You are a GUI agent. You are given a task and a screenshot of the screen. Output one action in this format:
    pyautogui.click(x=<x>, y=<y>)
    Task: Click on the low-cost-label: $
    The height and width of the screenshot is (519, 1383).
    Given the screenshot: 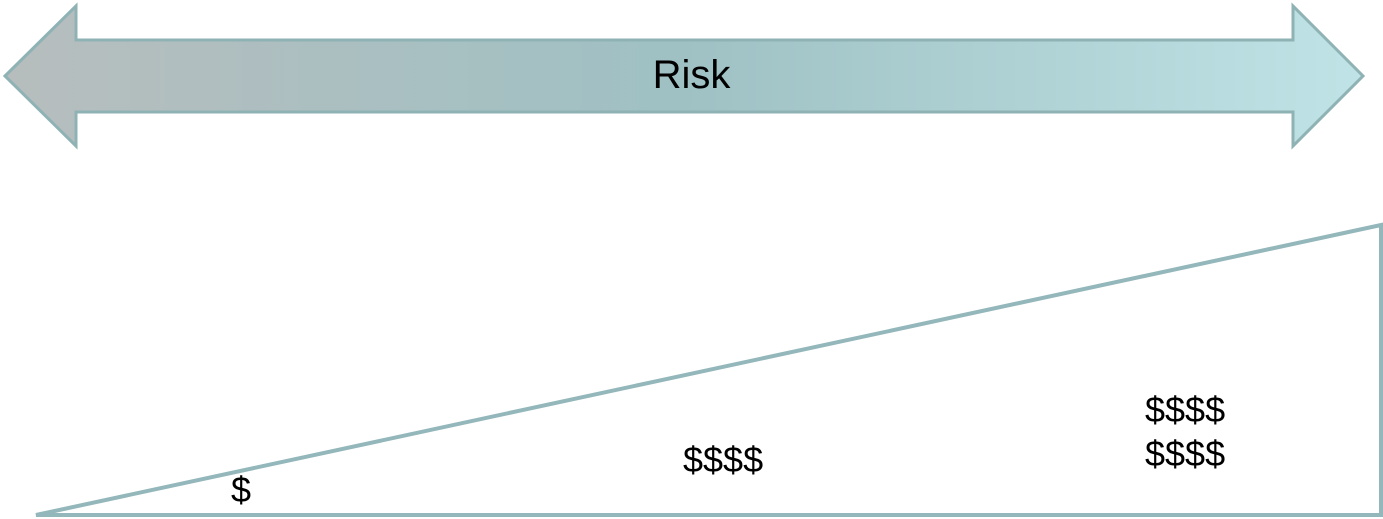 What is the action you would take?
    pyautogui.click(x=241, y=489)
    